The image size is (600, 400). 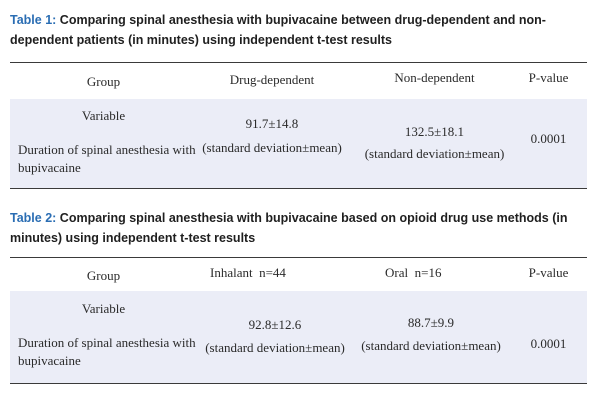 What do you see at coordinates (103, 308) in the screenshot?
I see `table2-variable-label: Variable` at bounding box center [103, 308].